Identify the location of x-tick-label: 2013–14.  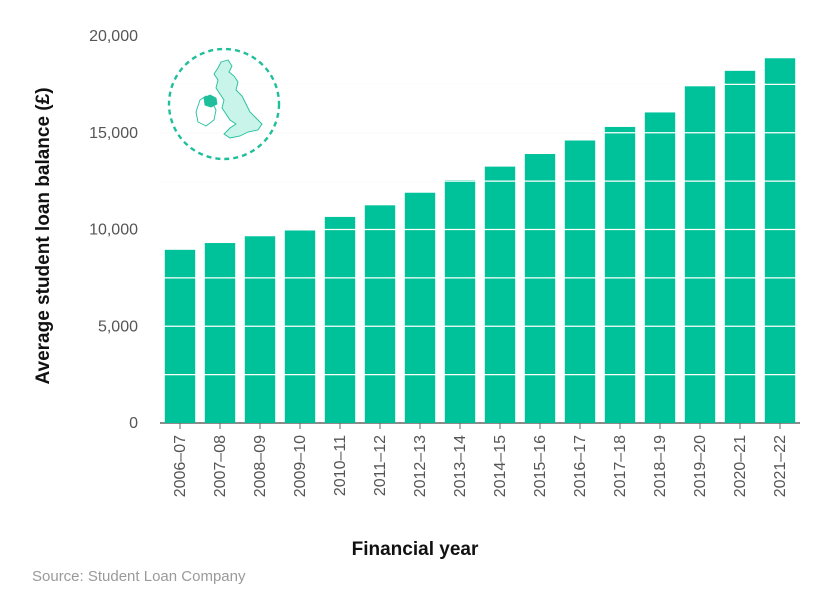
(460, 466).